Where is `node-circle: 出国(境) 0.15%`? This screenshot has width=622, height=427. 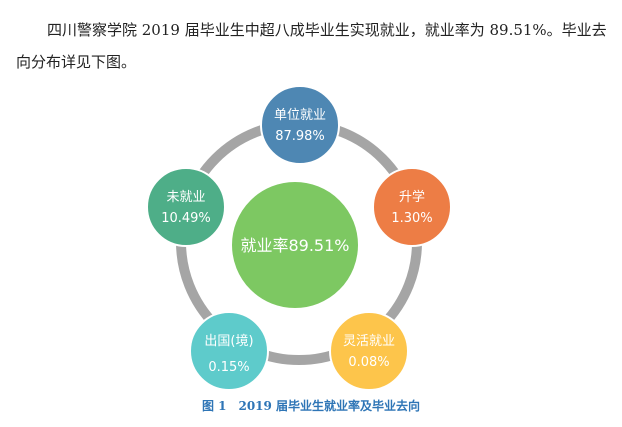 node-circle: 出国(境) 0.15% is located at coordinates (229, 351).